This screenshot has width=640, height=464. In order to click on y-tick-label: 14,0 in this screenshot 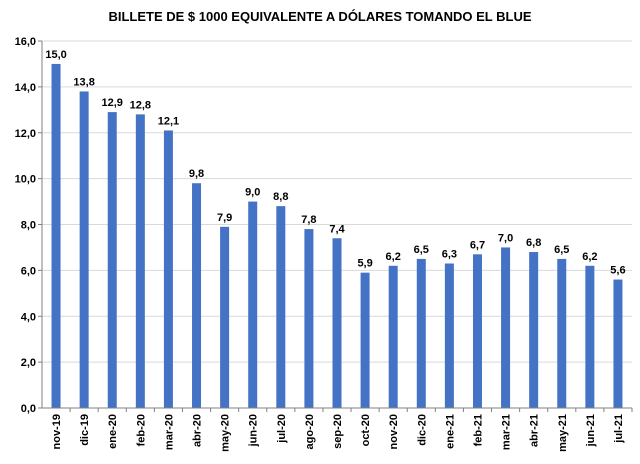, I will do `click(25, 88)`.